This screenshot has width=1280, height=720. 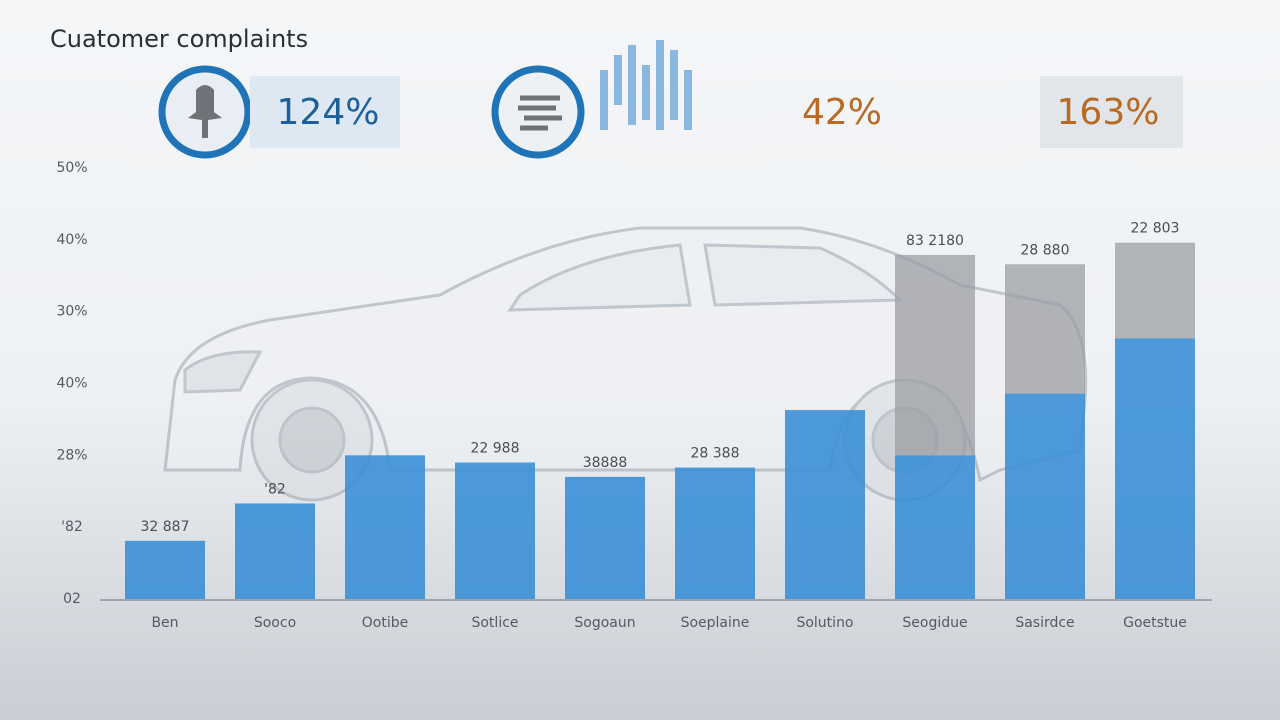 I want to click on x-tick-label: Ben, so click(x=164, y=623).